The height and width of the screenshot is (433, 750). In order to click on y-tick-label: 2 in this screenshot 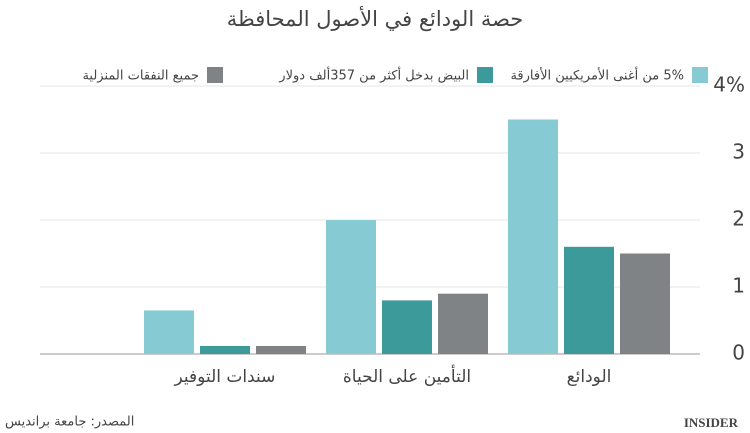, I will do `click(738, 219)`.